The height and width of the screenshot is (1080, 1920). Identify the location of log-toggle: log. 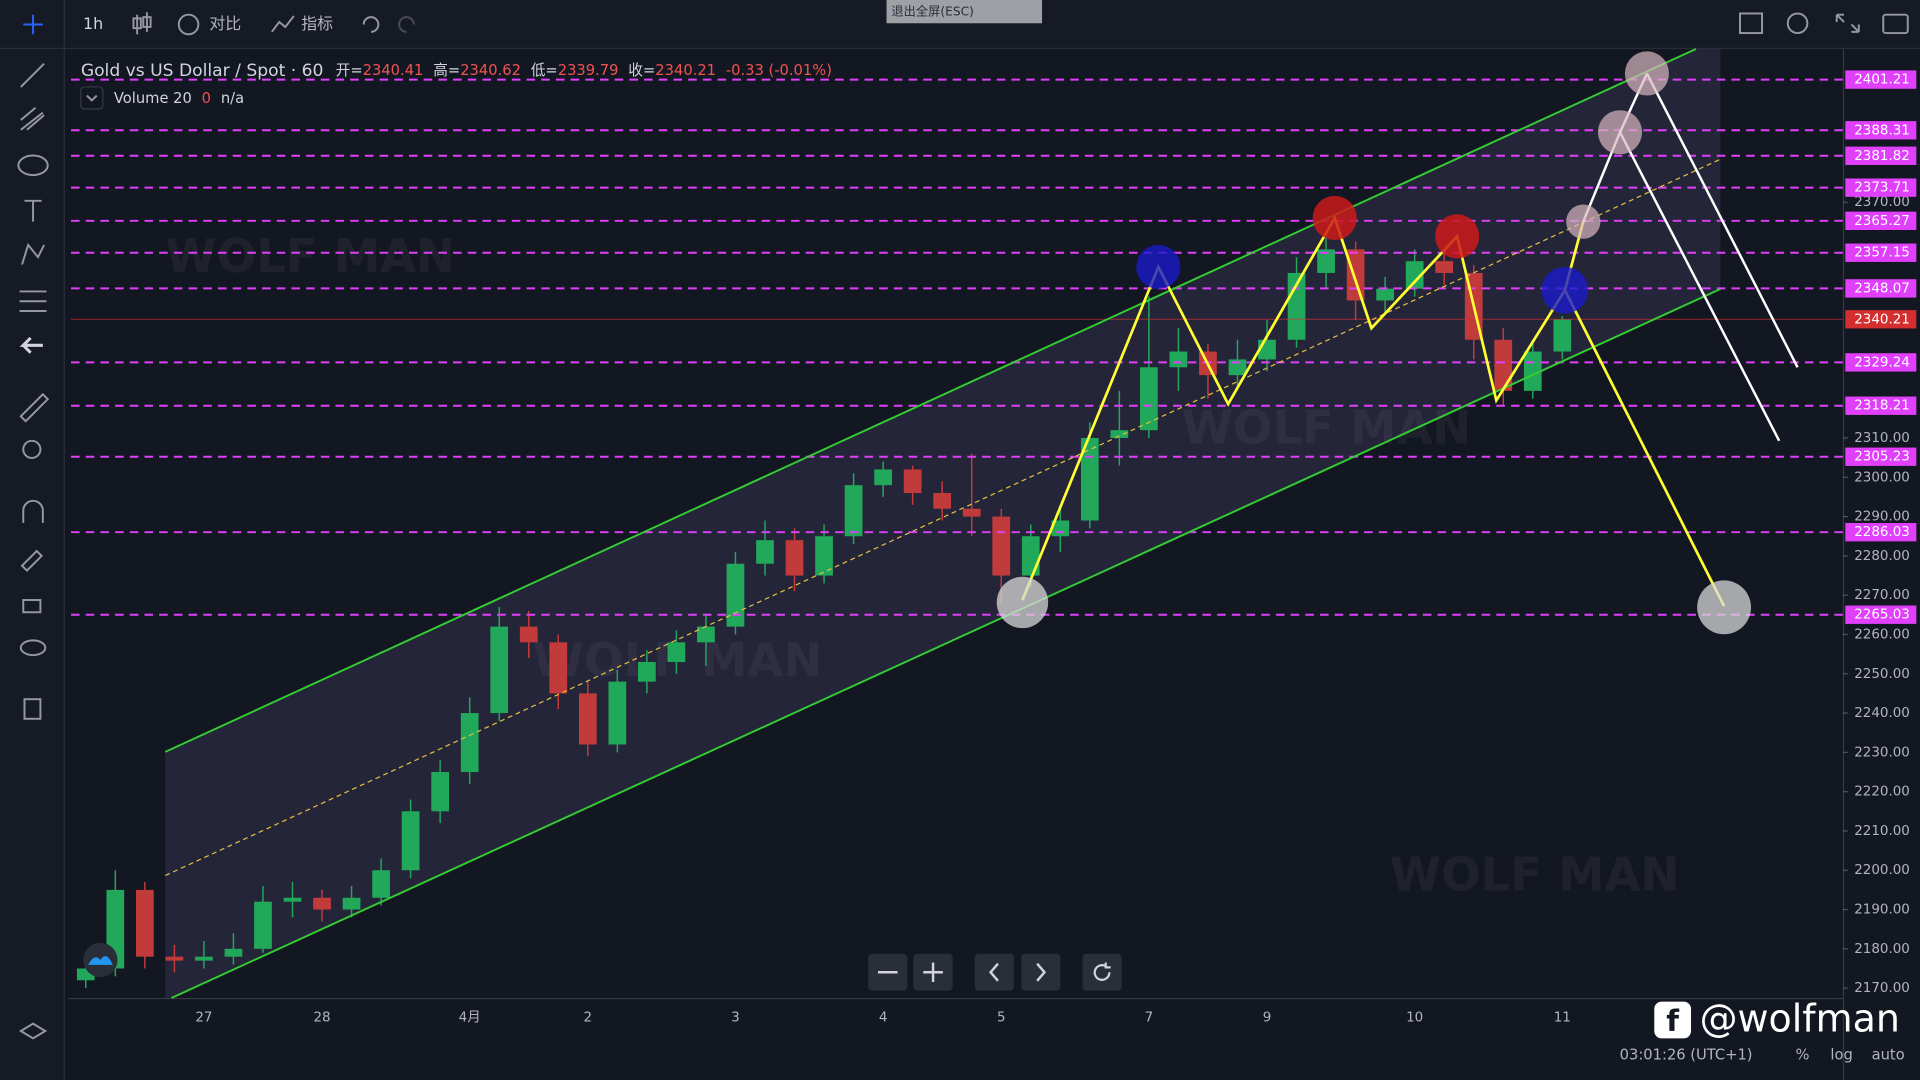
(1841, 1055).